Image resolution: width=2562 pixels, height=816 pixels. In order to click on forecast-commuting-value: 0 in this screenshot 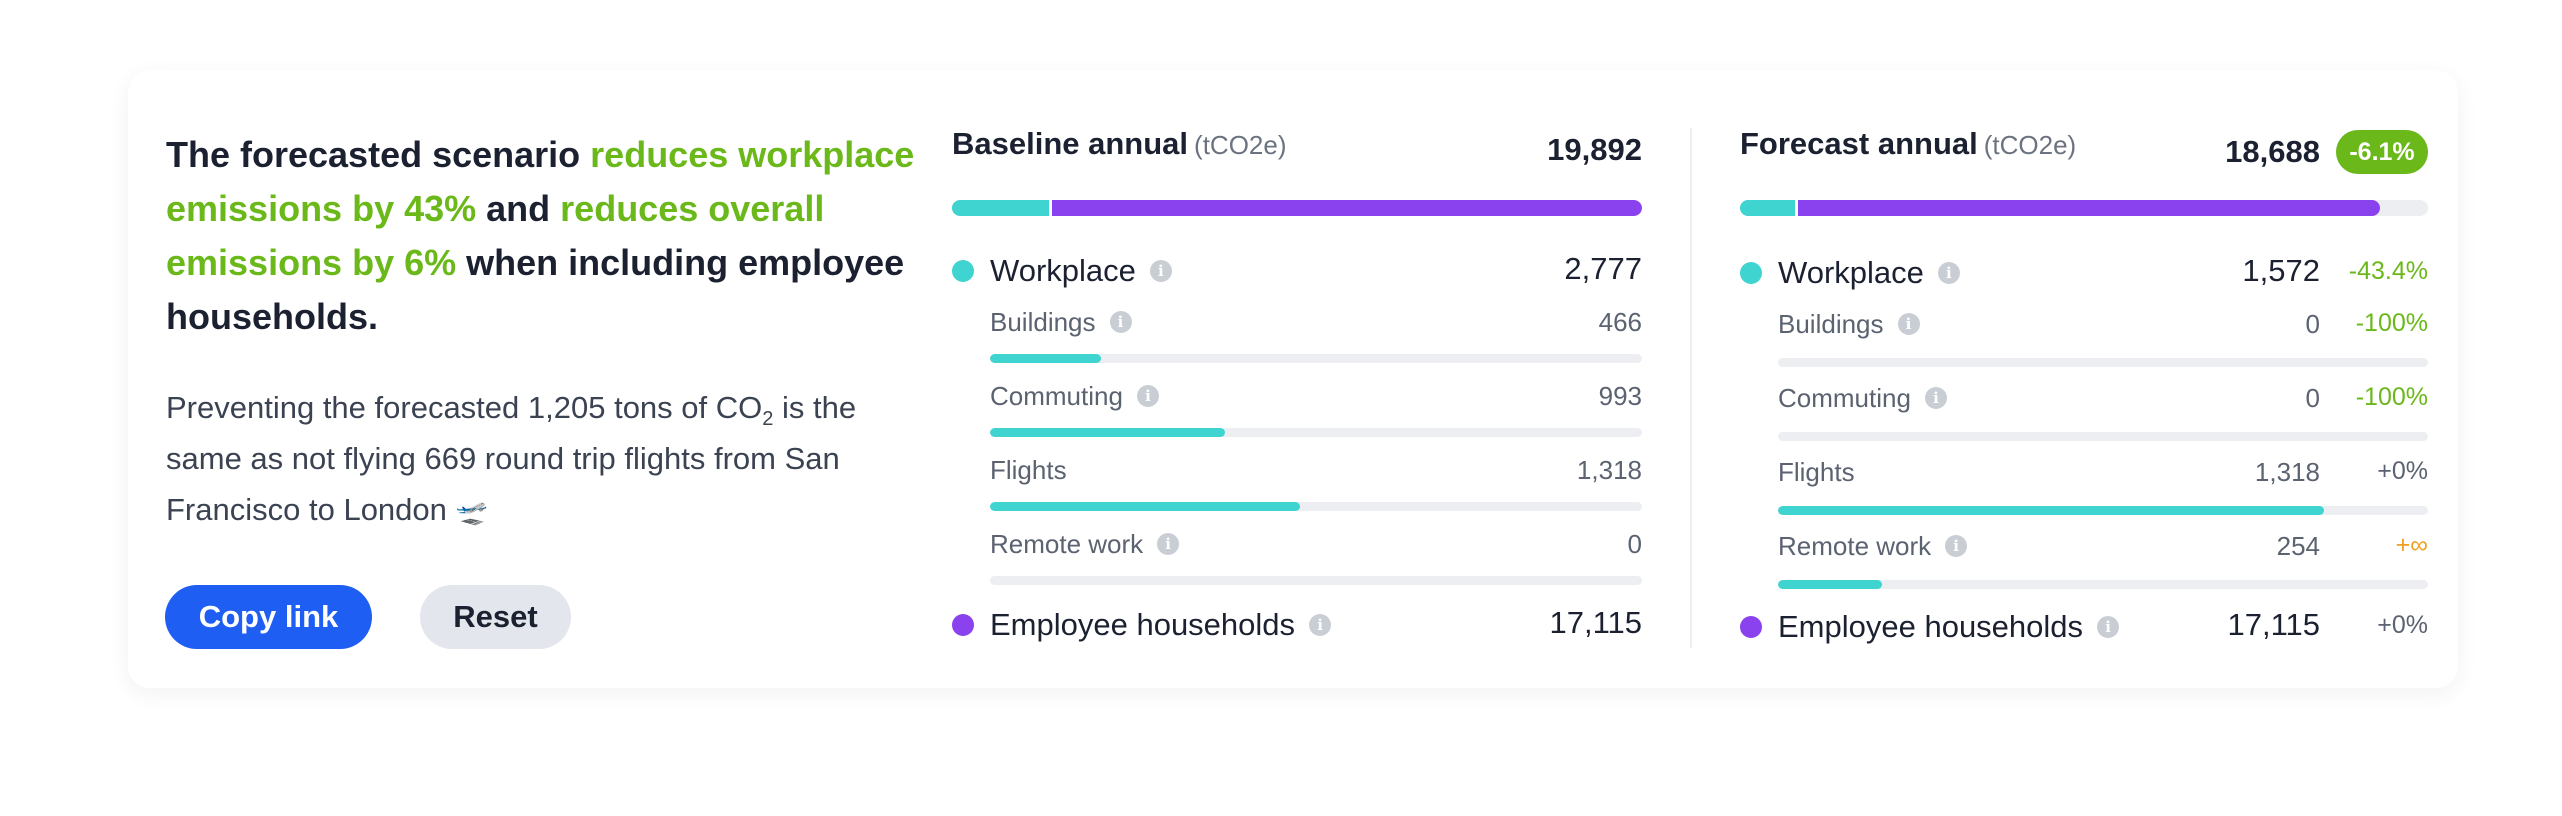, I will do `click(2312, 398)`.